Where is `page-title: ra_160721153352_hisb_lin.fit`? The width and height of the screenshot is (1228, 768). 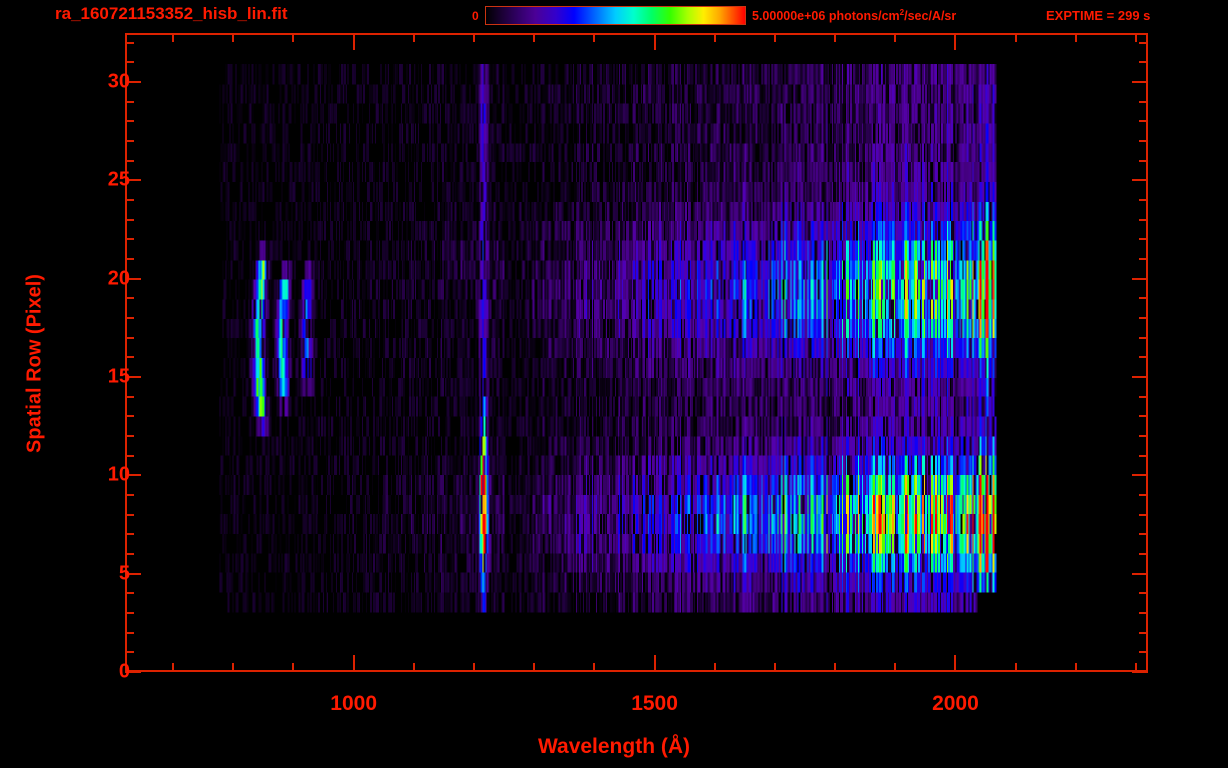
page-title: ra_160721153352_hisb_lin.fit is located at coordinates (171, 13).